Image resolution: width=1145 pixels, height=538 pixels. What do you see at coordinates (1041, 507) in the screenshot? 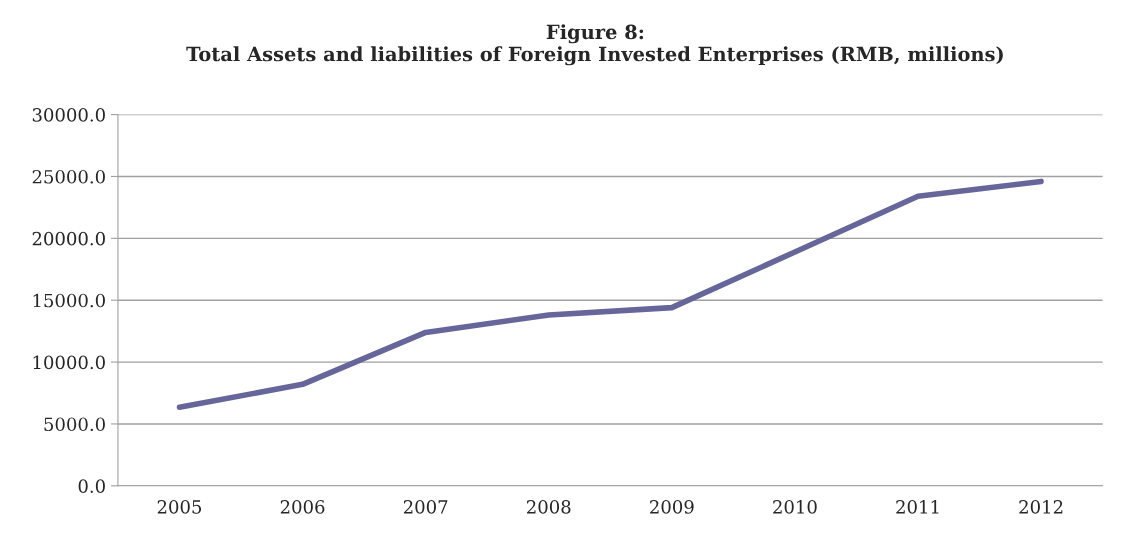
I see `x-tick-label: 2012` at bounding box center [1041, 507].